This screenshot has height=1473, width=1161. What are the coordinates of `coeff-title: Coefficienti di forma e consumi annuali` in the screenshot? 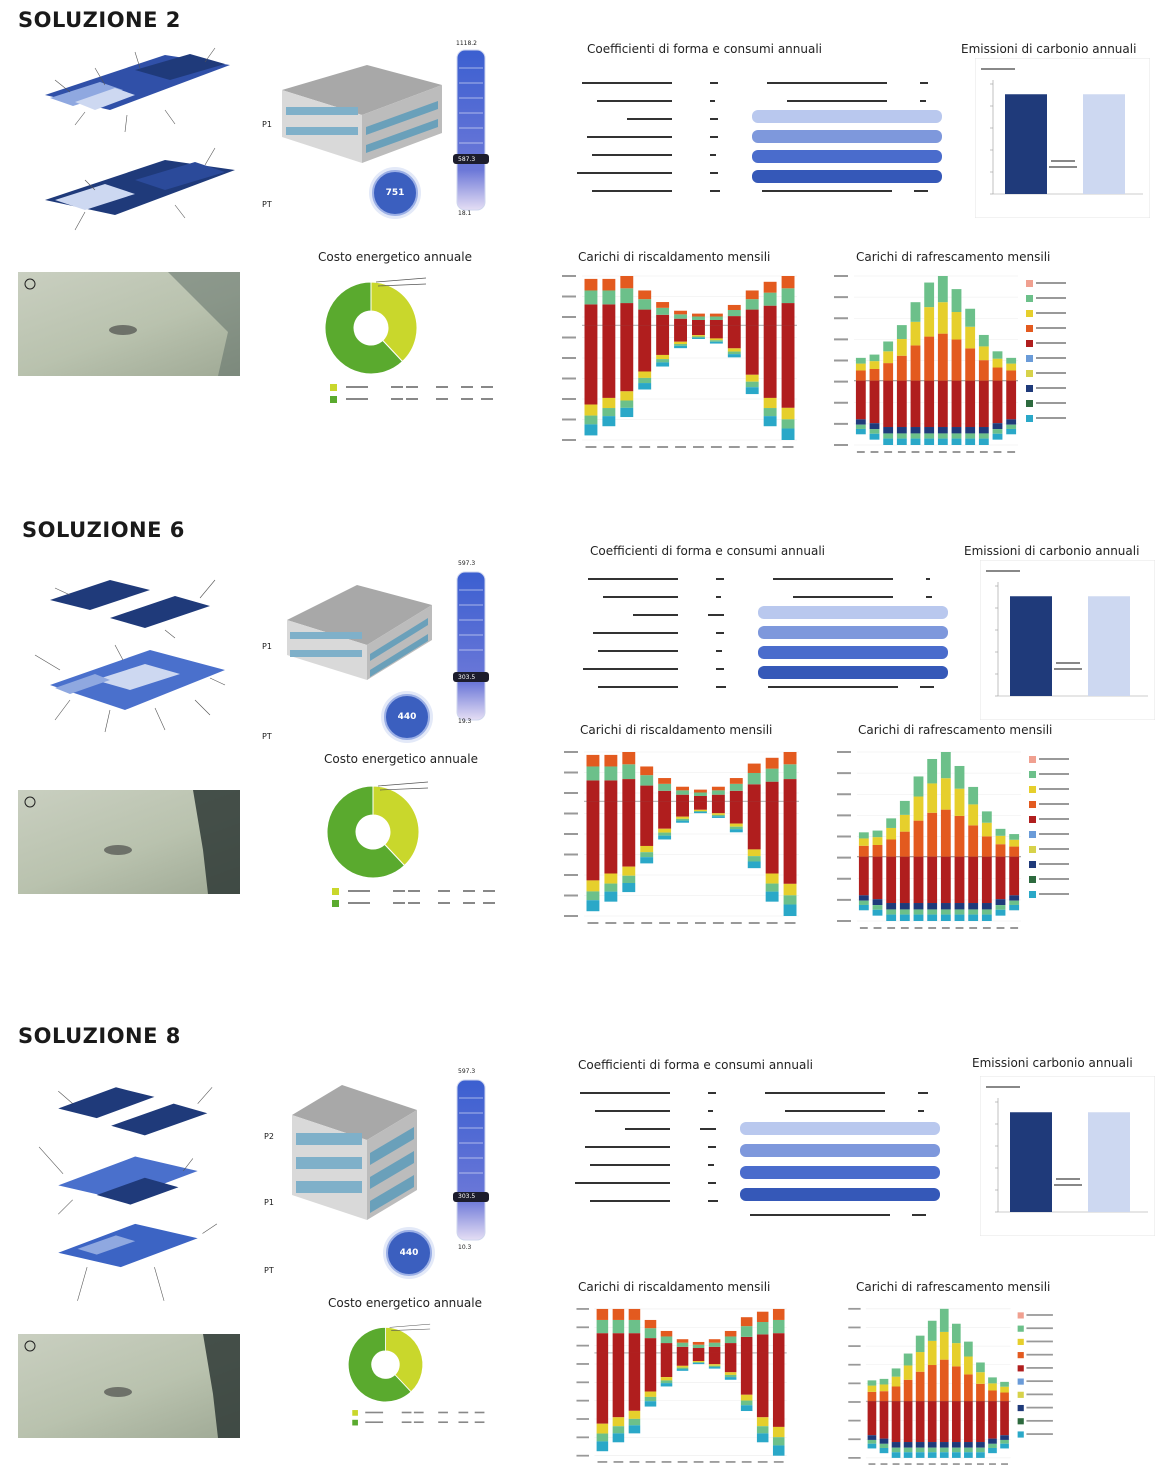 It's located at (705, 49).